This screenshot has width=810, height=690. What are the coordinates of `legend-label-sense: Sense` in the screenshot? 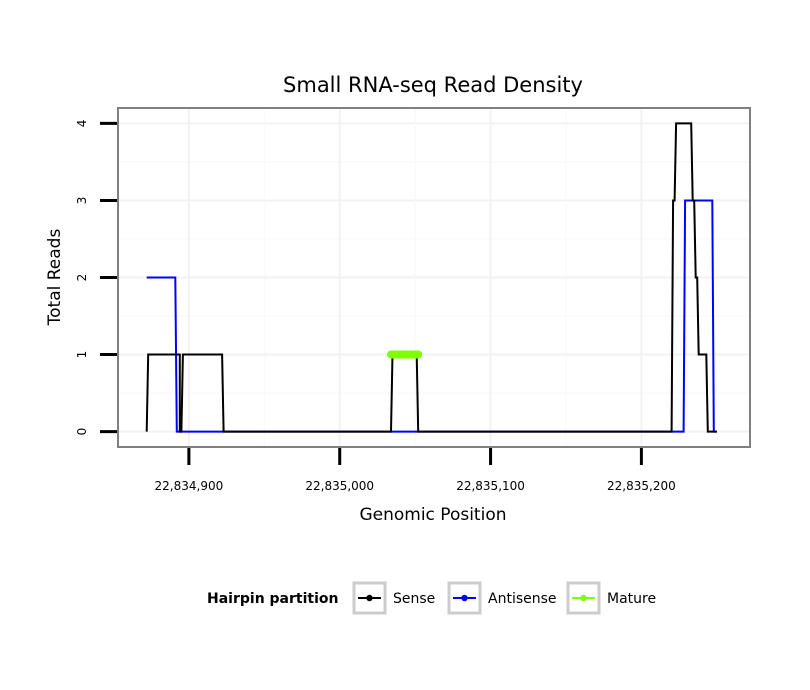 It's located at (414, 599).